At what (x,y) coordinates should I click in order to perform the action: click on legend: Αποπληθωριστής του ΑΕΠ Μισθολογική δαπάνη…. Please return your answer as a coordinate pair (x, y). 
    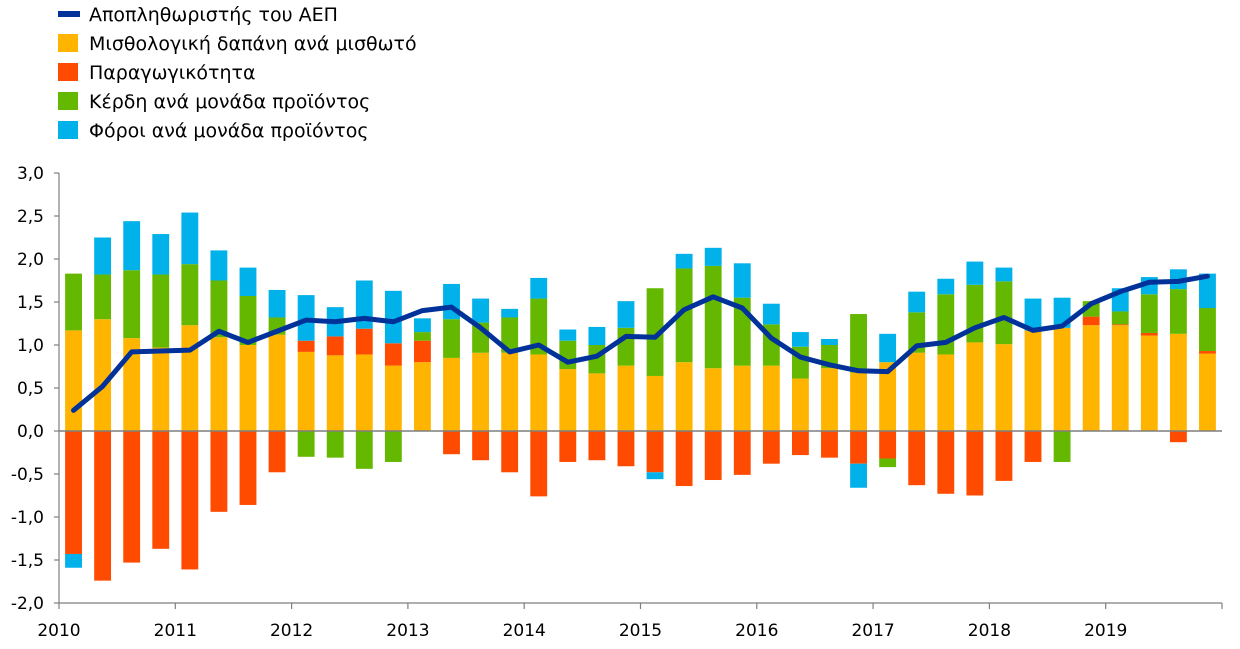
    Looking at the image, I should click on (237, 73).